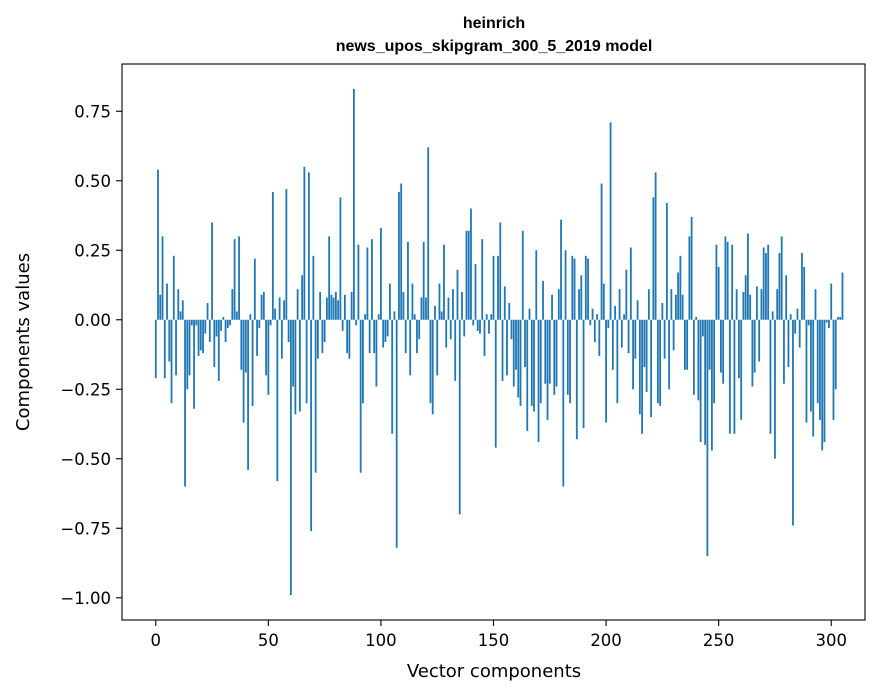  What do you see at coordinates (156, 640) in the screenshot?
I see `x-tick-label: 0` at bounding box center [156, 640].